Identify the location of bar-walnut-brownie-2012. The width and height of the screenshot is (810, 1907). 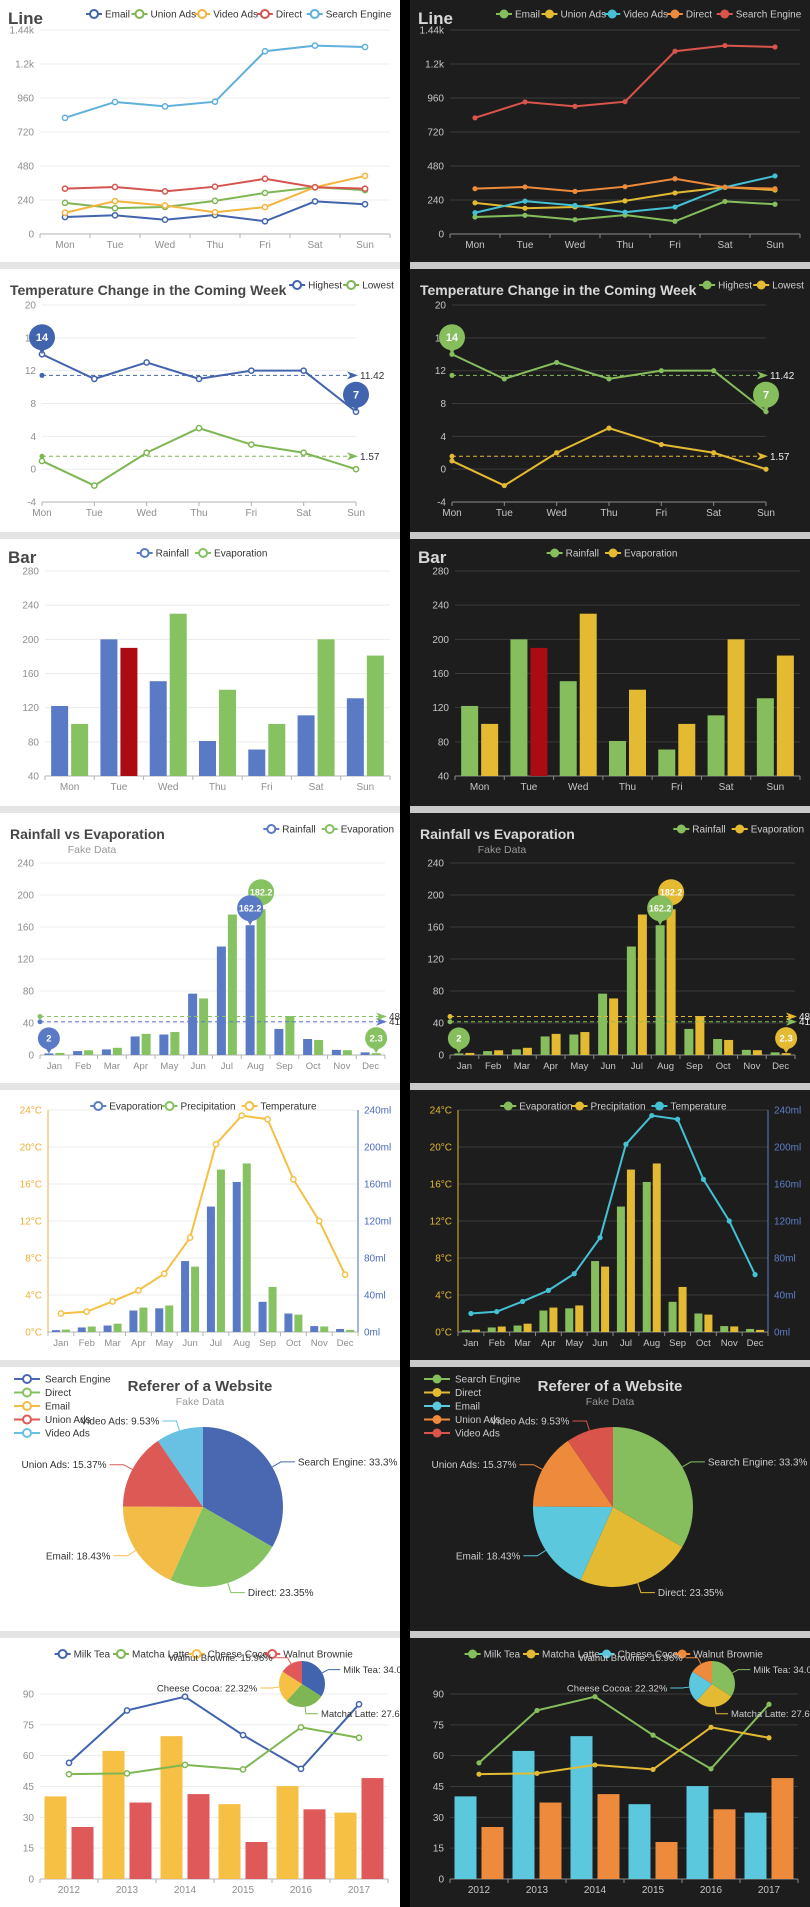
(492, 1852).